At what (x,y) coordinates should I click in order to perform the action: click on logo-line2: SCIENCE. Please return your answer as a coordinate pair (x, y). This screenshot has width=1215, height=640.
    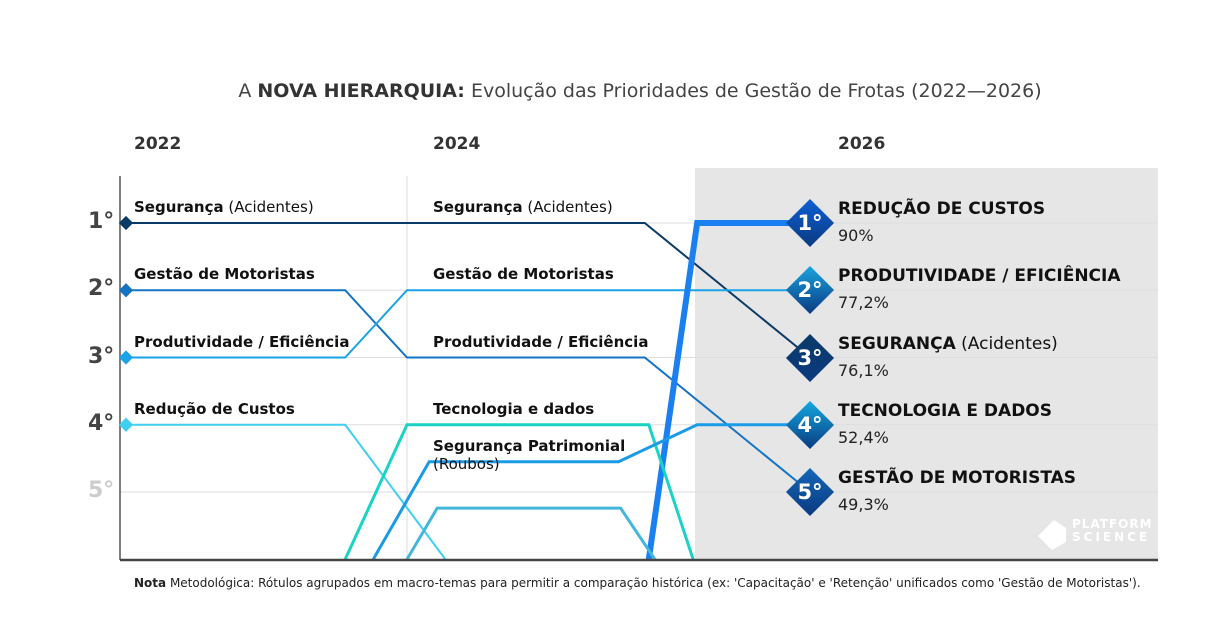
    Looking at the image, I should click on (1111, 537).